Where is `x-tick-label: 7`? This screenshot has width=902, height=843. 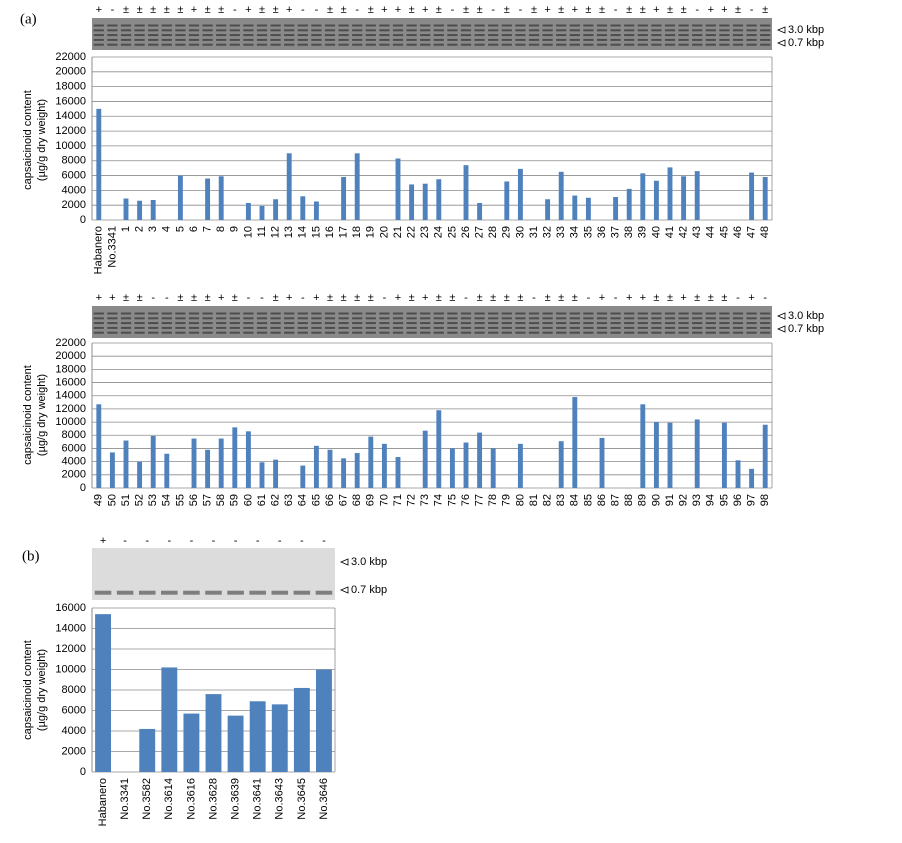
x-tick-label: 7 is located at coordinates (208, 229).